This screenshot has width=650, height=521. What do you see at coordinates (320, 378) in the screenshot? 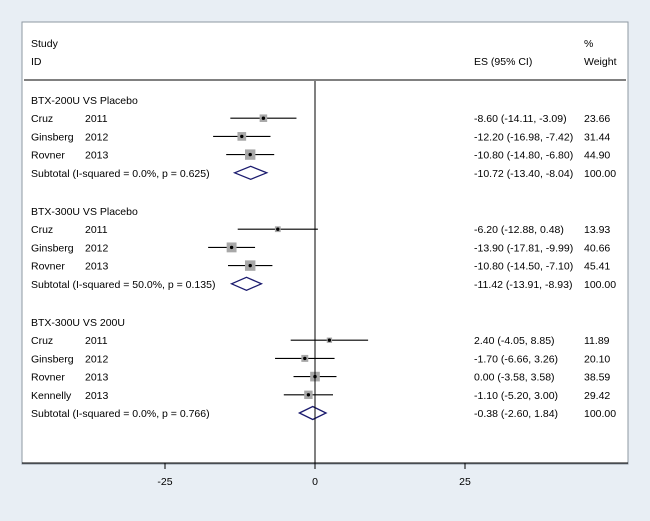
I see `study-row: Rovner 2013 0.00 (-3.58, 3.58) 38.59` at bounding box center [320, 378].